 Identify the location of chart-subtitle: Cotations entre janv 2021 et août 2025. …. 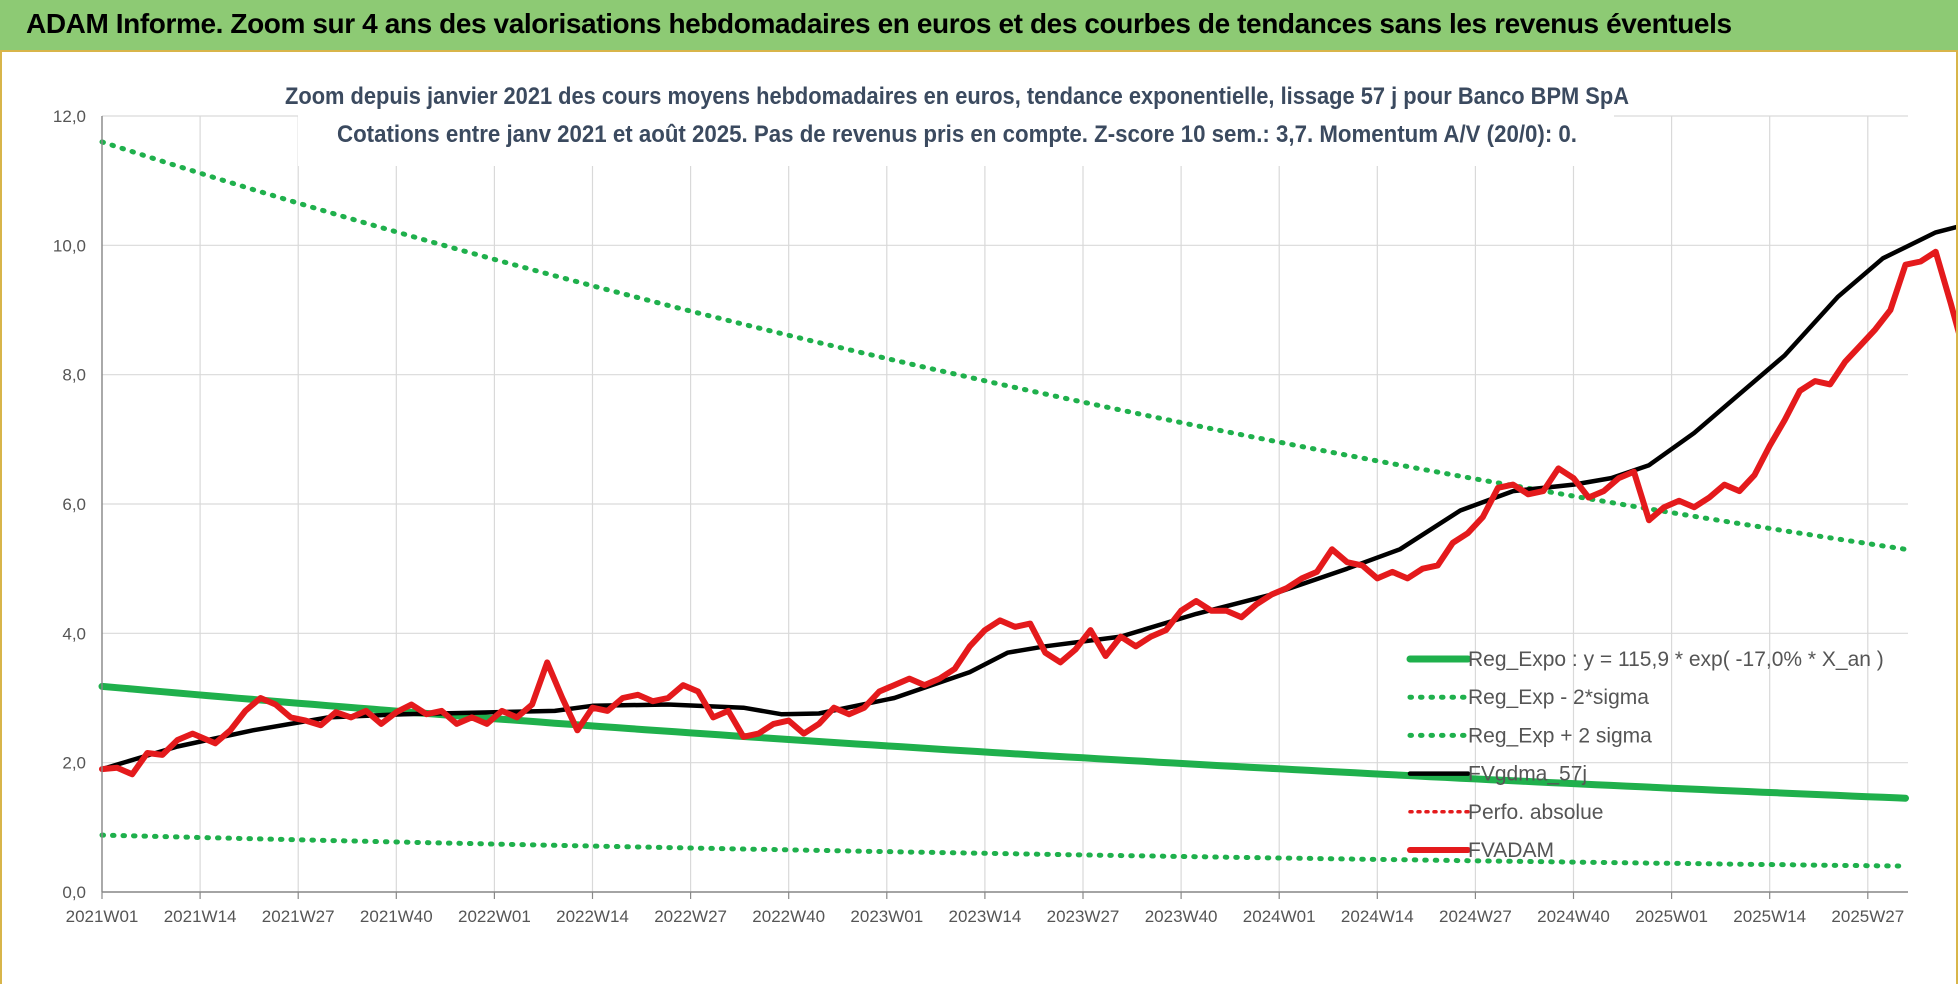
(957, 134).